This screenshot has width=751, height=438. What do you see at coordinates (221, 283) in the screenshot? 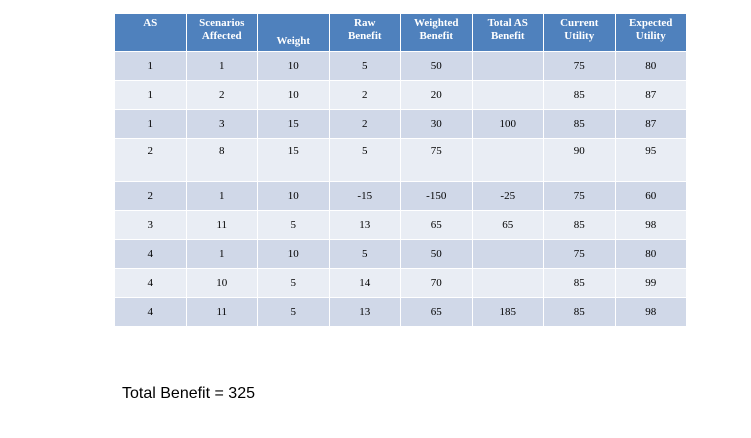
I see `cell-scenarios-affected: 10` at bounding box center [221, 283].